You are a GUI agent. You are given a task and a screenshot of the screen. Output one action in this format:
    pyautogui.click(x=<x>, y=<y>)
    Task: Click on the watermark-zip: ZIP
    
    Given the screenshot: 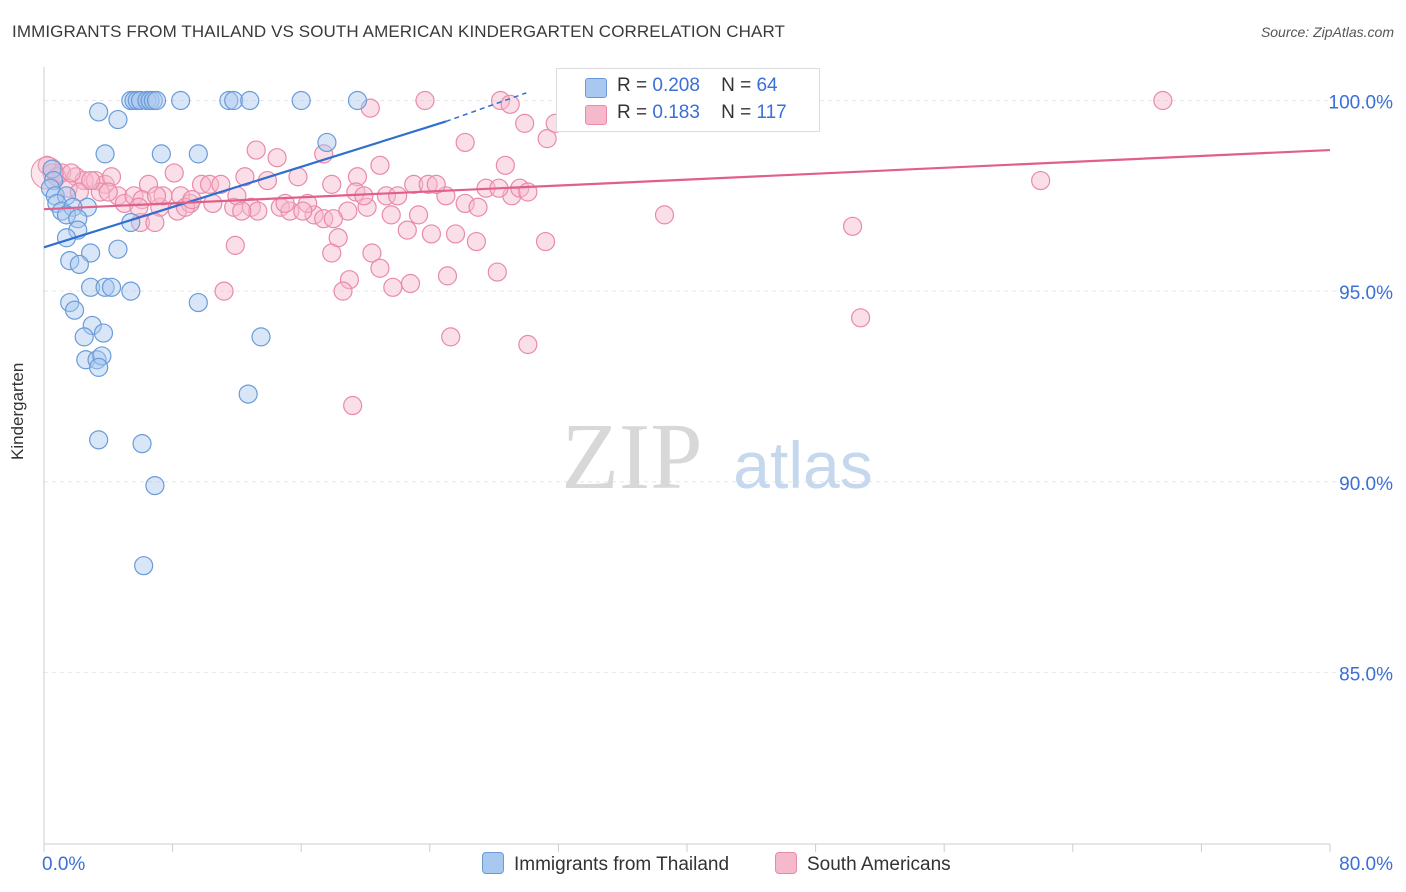 What is the action you would take?
    pyautogui.click(x=632, y=457)
    